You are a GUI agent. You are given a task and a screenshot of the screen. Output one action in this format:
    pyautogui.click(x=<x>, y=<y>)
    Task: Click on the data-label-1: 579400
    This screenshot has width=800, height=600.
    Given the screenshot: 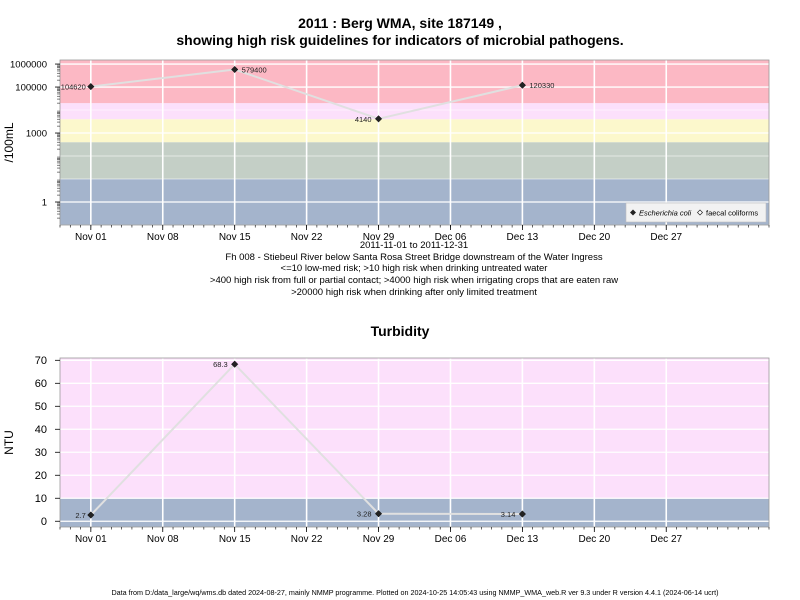 What is the action you would take?
    pyautogui.click(x=254, y=69)
    